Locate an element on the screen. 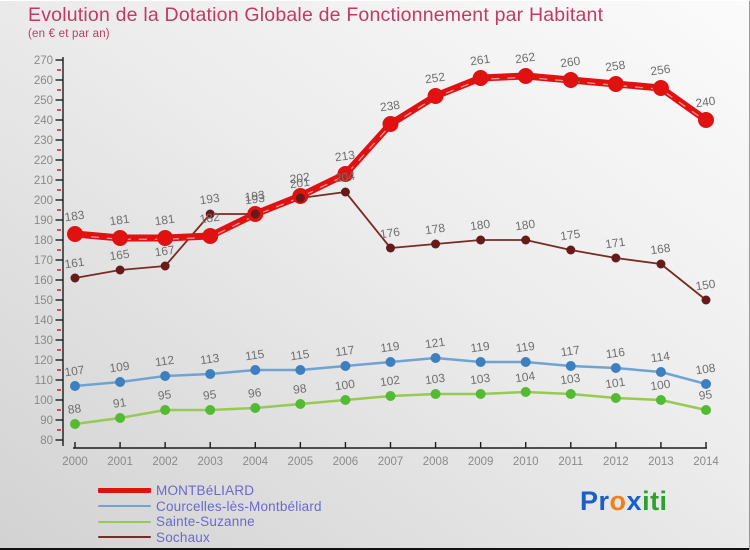  logo-letter: o is located at coordinates (618, 501).